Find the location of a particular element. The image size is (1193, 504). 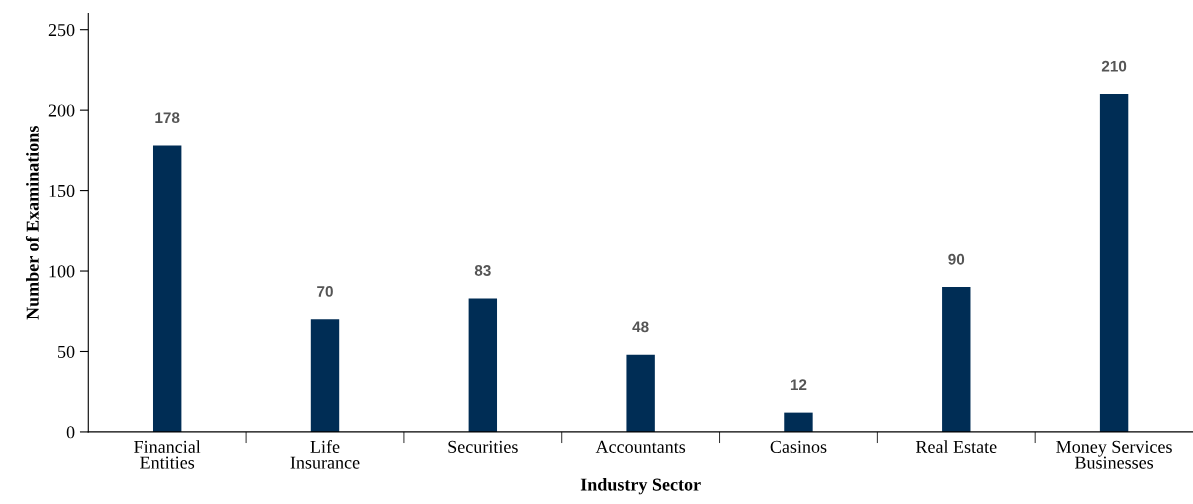

x-tick-label: Money Services Businesses is located at coordinates (1114, 454).